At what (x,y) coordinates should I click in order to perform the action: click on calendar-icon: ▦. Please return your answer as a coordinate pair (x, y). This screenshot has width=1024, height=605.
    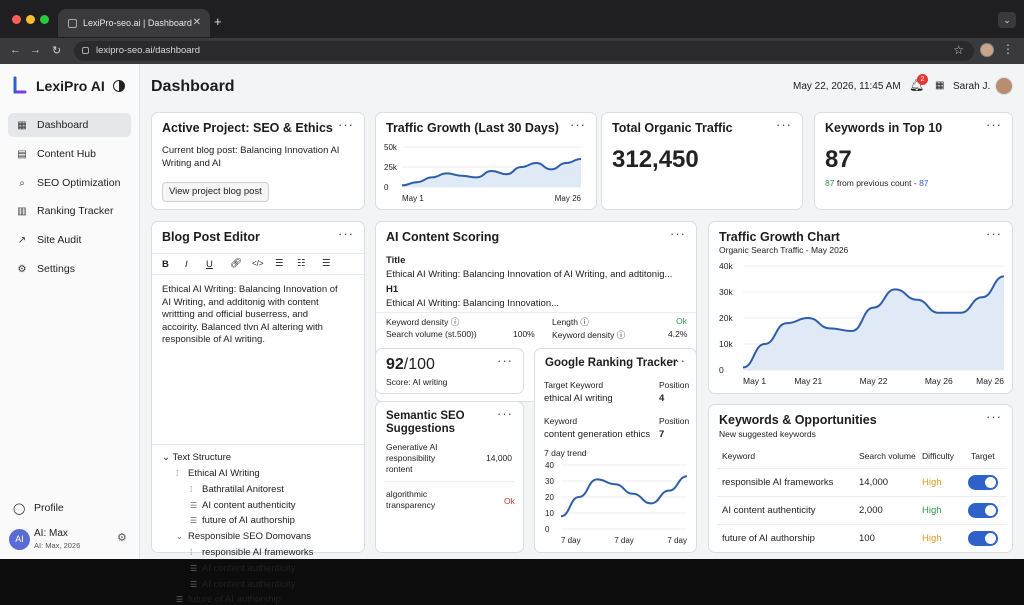
    Looking at the image, I should click on (940, 85).